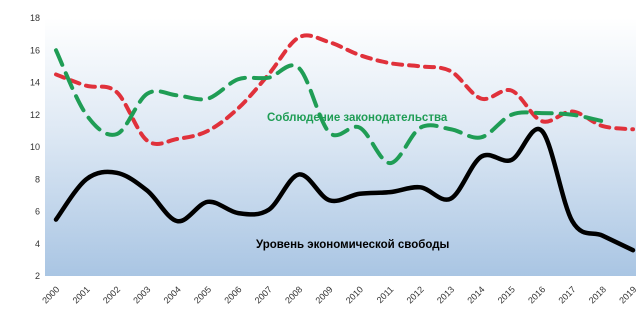 The image size is (641, 321). What do you see at coordinates (536, 294) in the screenshot?
I see `x-tick-label: 2016` at bounding box center [536, 294].